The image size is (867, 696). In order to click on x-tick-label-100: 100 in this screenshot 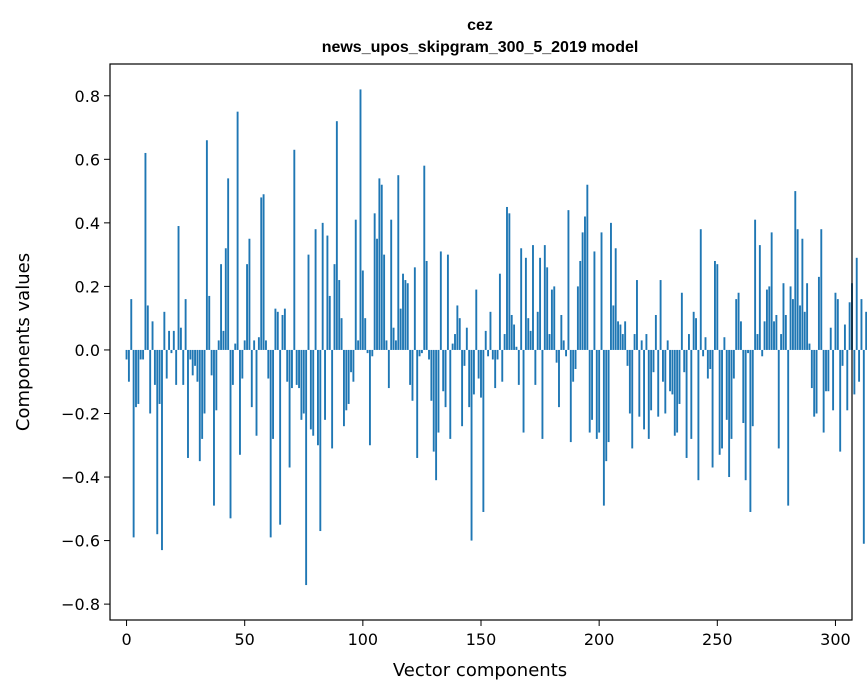, I will do `click(363, 639)`.